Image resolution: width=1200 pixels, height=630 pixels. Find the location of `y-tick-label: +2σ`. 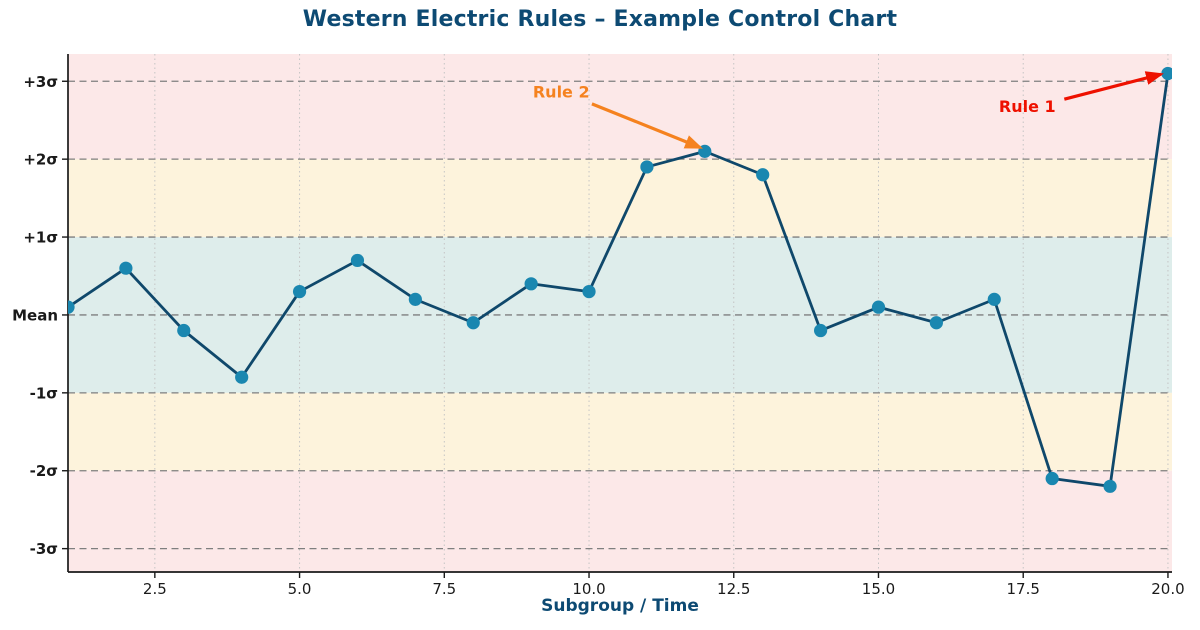

y-tick-label: +2σ is located at coordinates (40, 160).